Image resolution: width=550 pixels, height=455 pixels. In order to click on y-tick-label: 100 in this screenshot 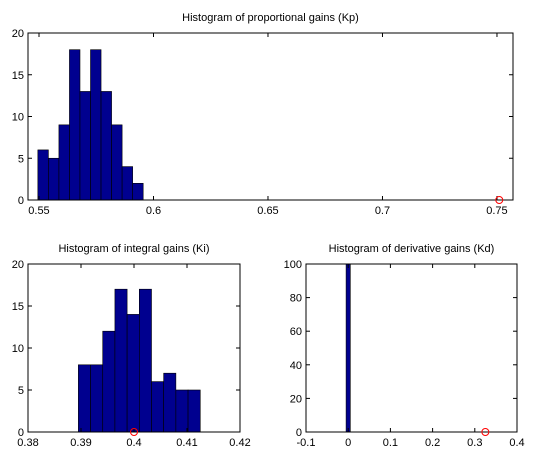, I will do `click(293, 265)`.